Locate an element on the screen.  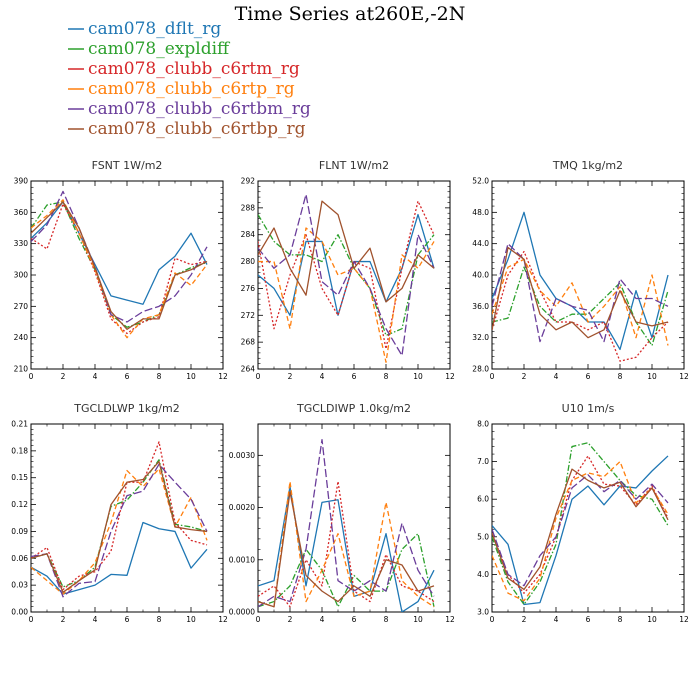
y-tick-label: 272 is located at coordinates (248, 315).